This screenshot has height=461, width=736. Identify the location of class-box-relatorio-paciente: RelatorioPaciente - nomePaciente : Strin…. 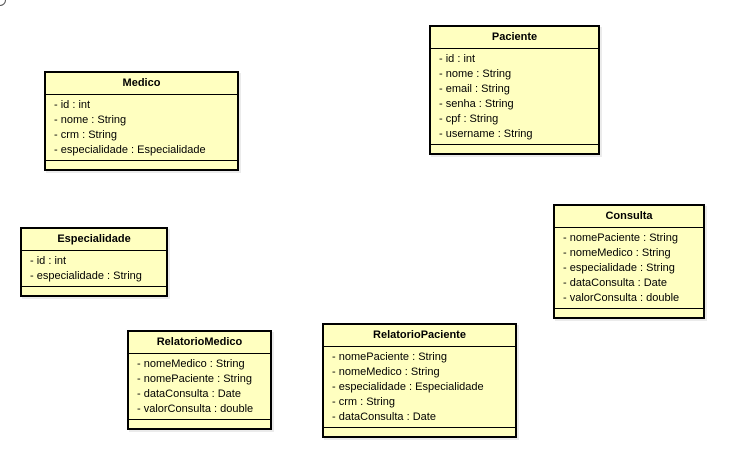
(419, 380).